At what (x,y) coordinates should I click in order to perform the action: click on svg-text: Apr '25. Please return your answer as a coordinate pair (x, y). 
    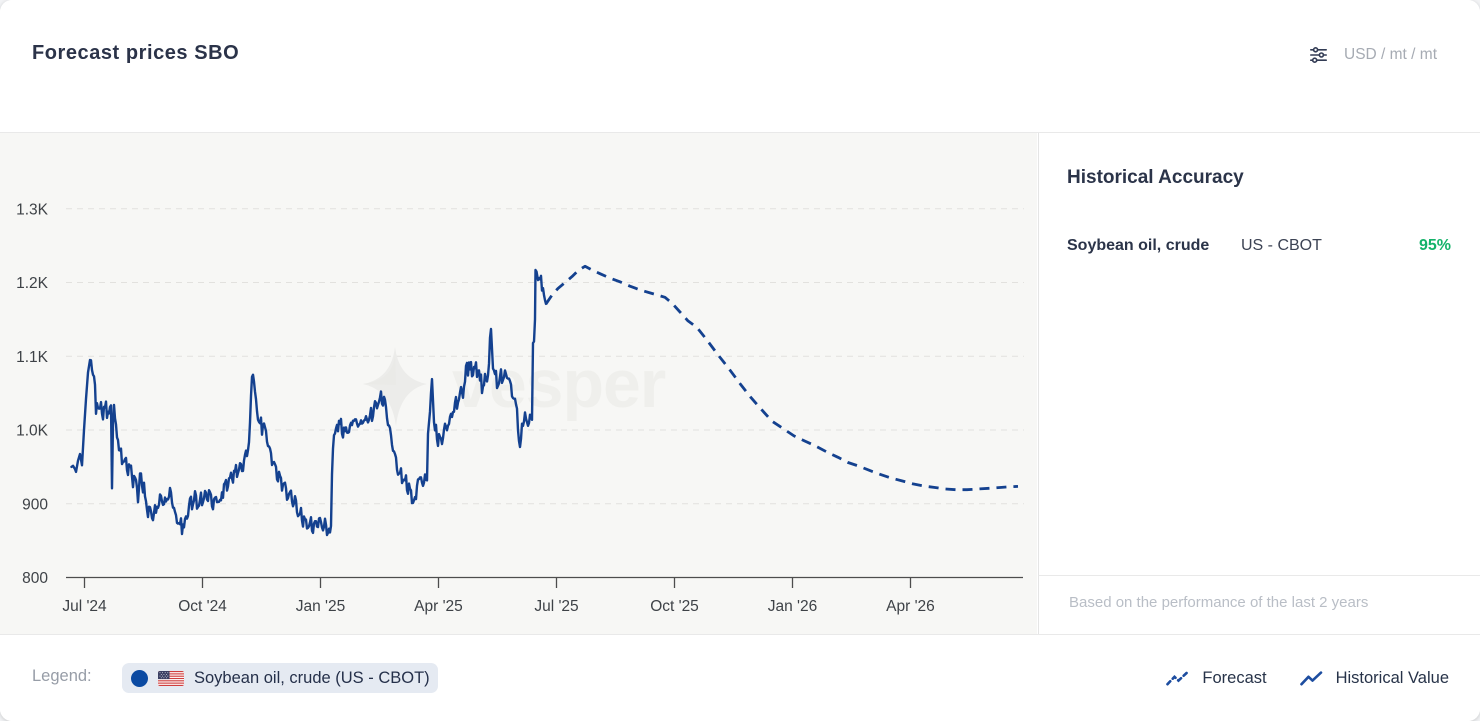
    Looking at the image, I should click on (438, 606).